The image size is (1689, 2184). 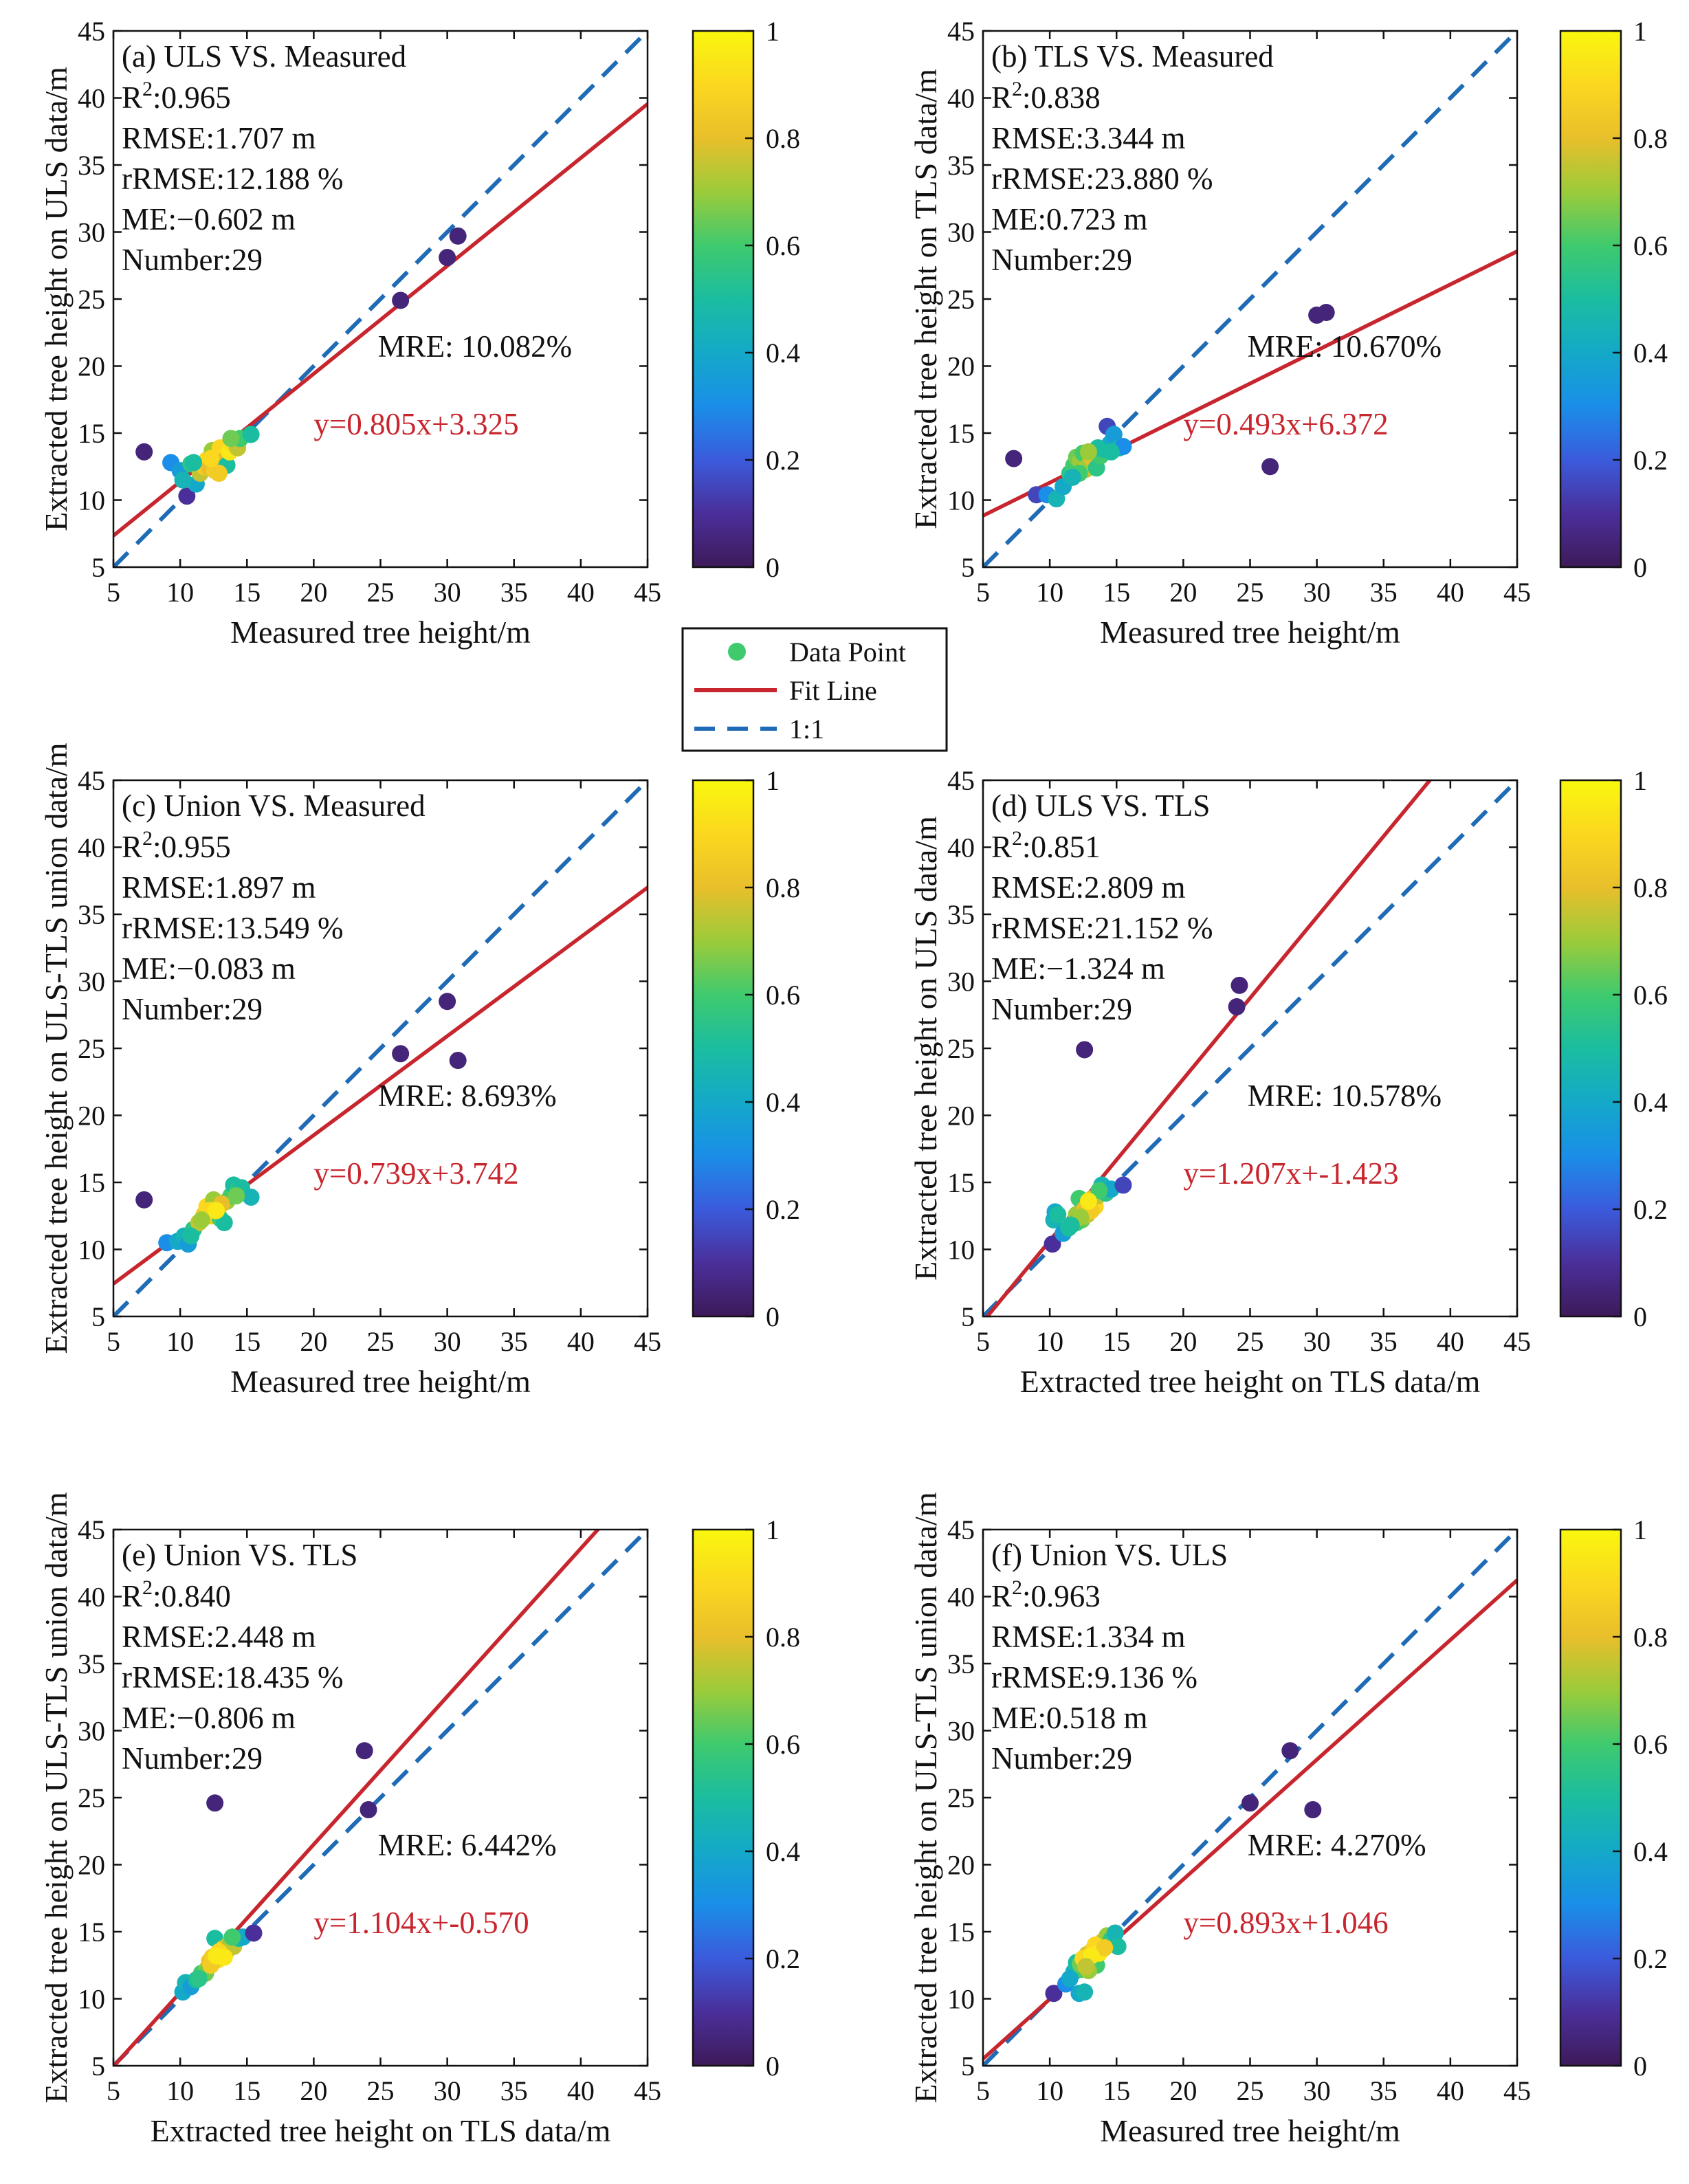 What do you see at coordinates (833, 690) in the screenshot?
I see `legend-label-fit-line: Fit Line` at bounding box center [833, 690].